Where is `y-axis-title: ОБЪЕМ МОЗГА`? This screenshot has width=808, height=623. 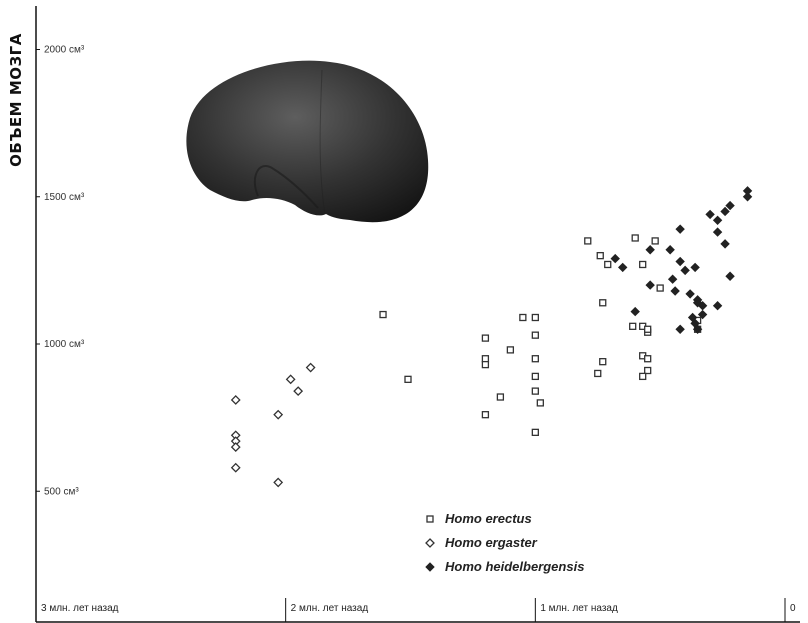
y-axis-title: ОБЪЕМ МОЗГА is located at coordinates (16, 100).